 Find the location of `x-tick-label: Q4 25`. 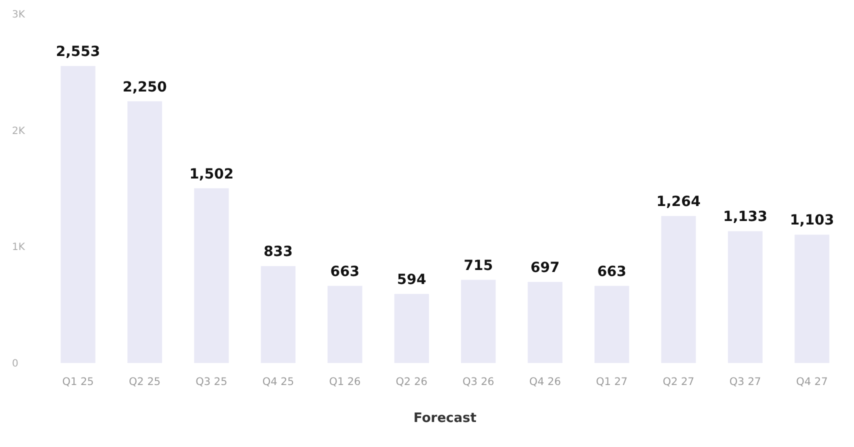

x-tick-label: Q4 25 is located at coordinates (278, 382).